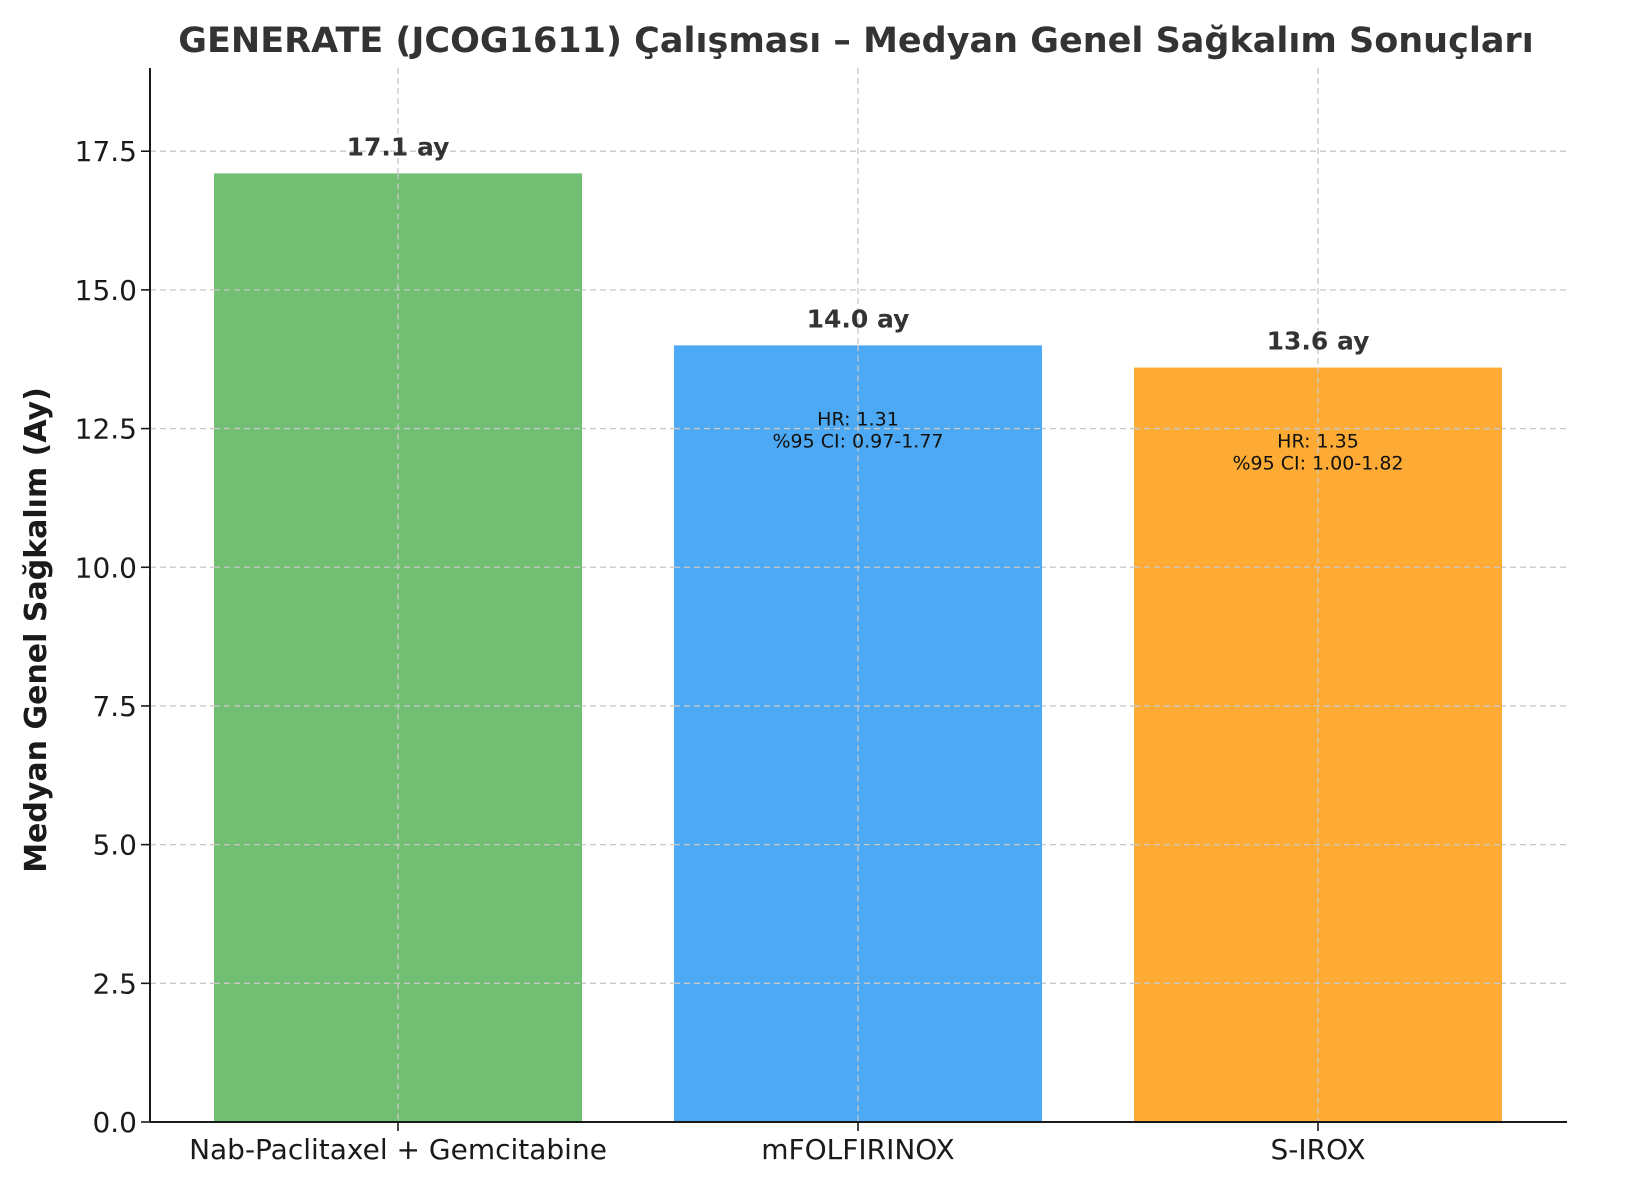 The height and width of the screenshot is (1180, 1627). Describe the element at coordinates (398, 146) in the screenshot. I see `bar-value-label: 17.1 ay` at that location.